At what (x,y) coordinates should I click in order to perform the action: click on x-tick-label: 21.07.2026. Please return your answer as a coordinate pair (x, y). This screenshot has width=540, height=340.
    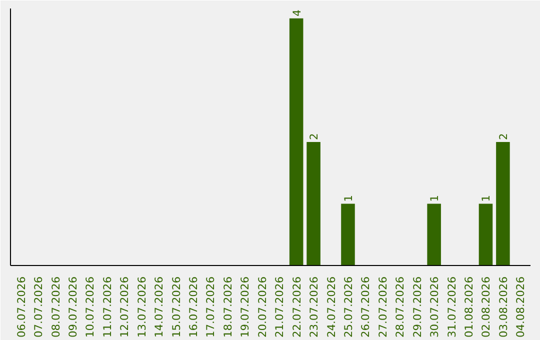
    Looking at the image, I should click on (279, 307).